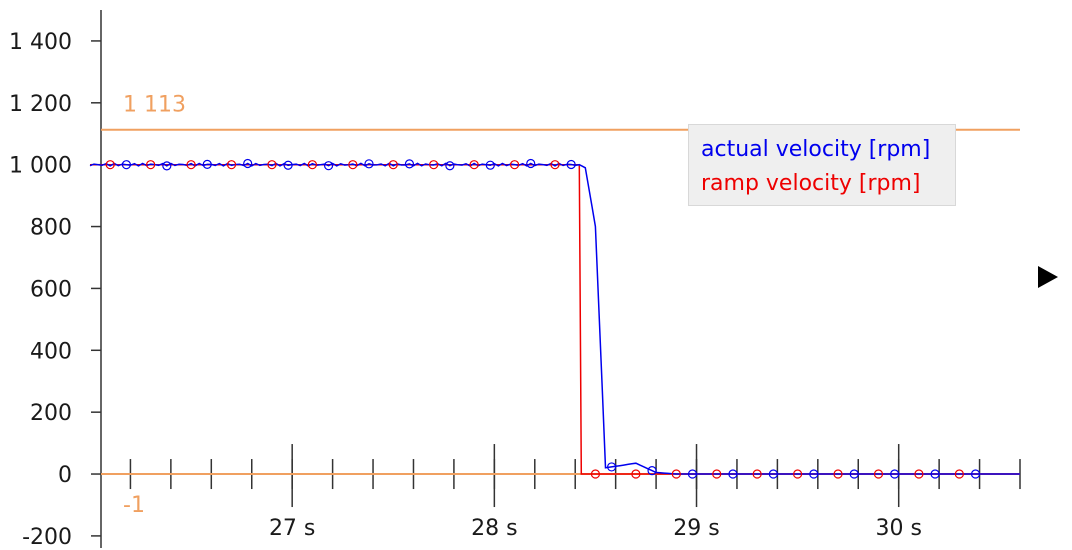  I want to click on y-tick-label: 400, so click(51, 351).